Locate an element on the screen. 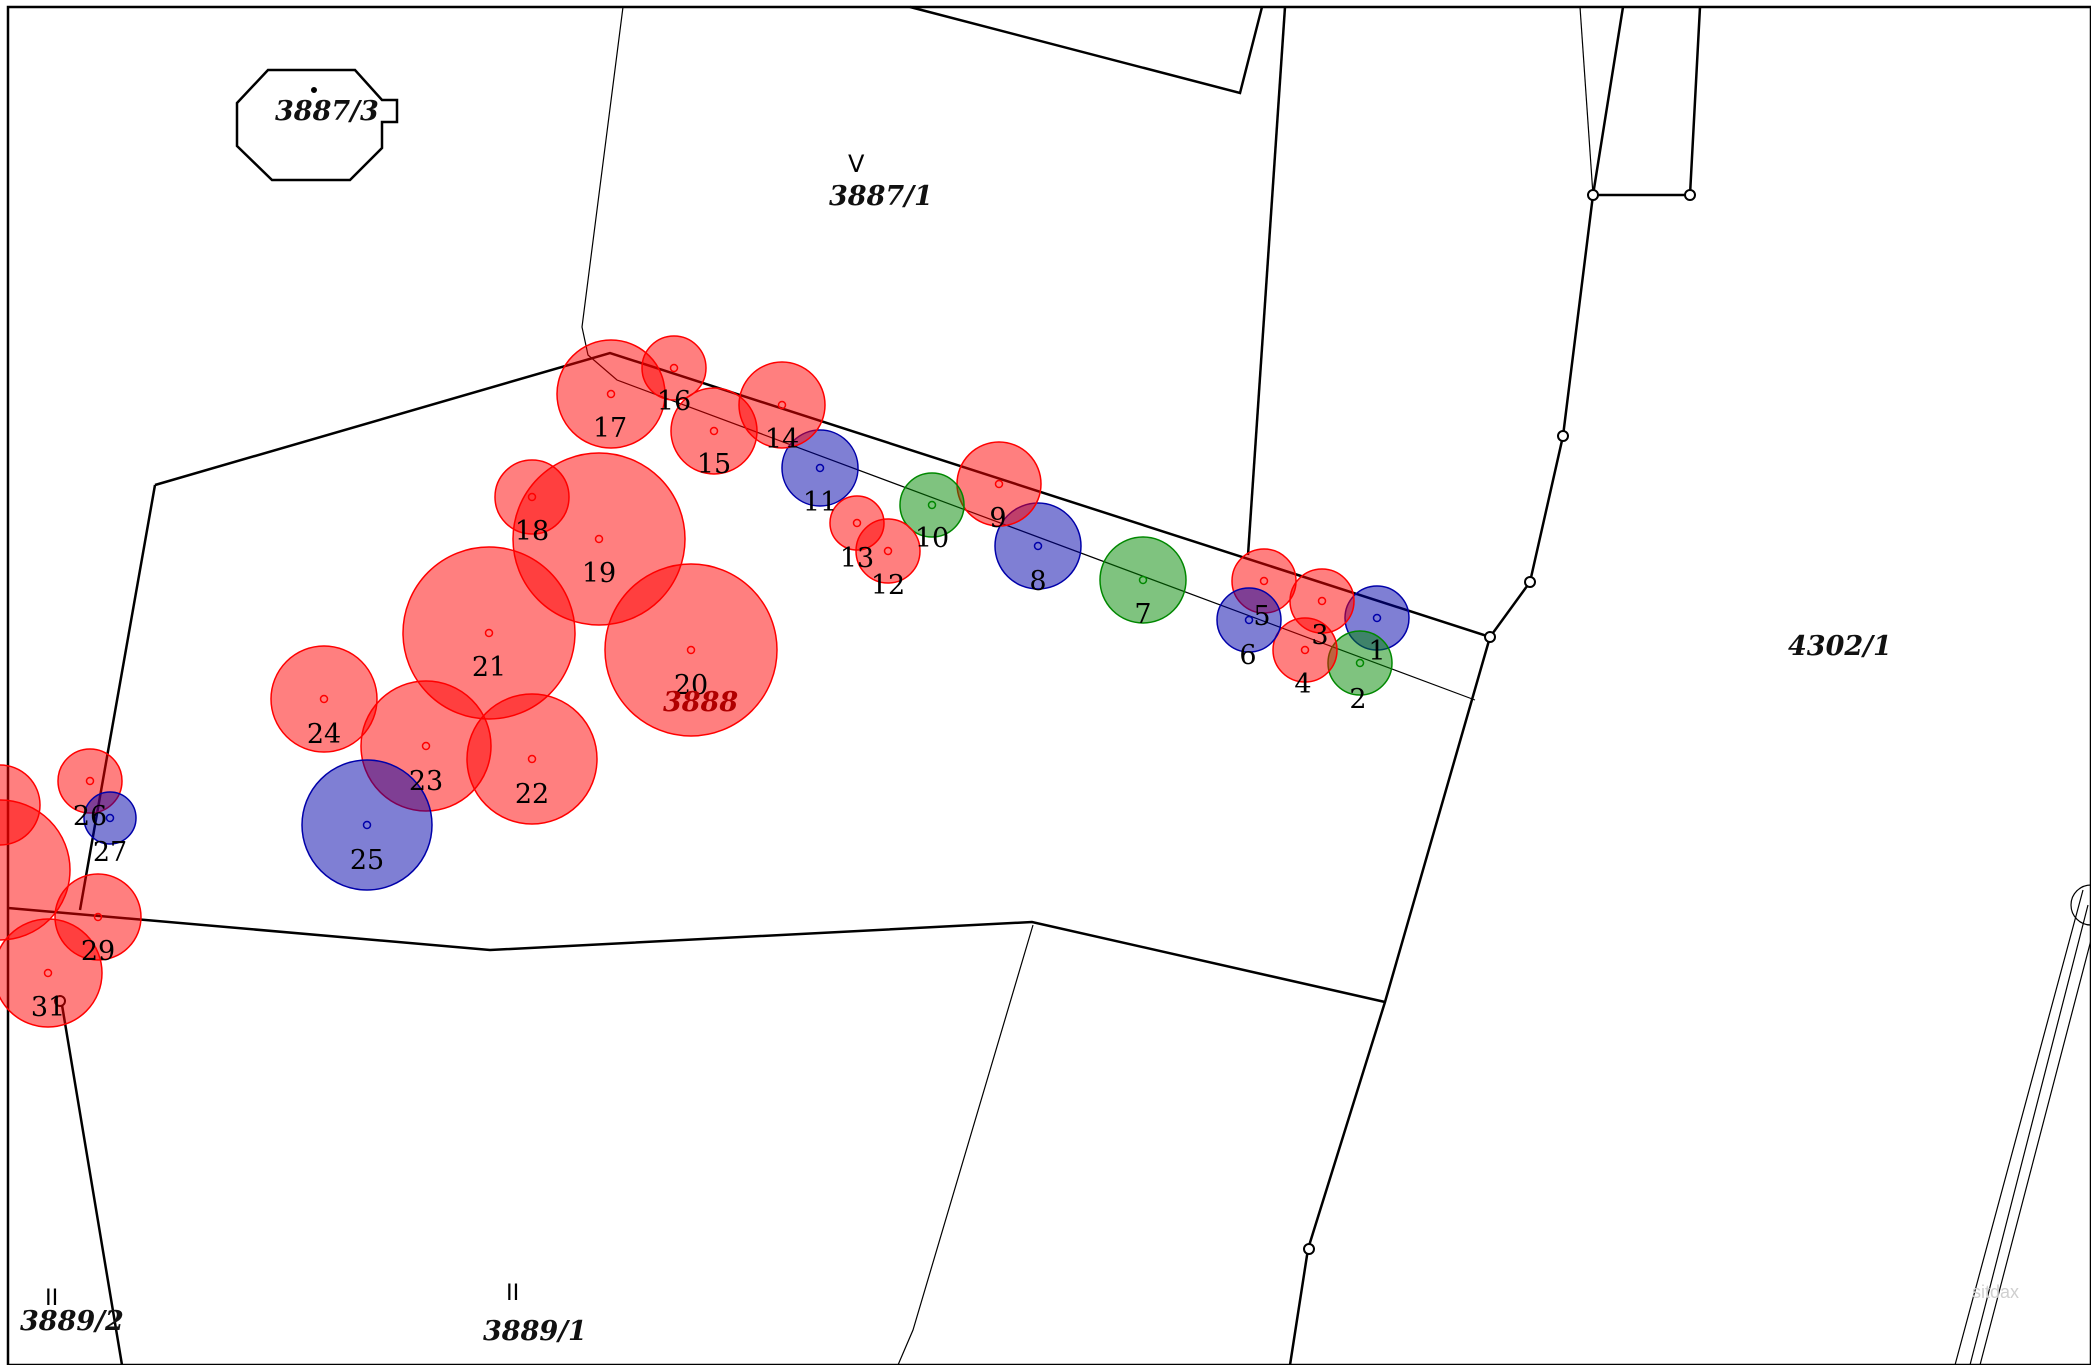 This screenshot has height=1365, width=2091. tree-number-label: 24 is located at coordinates (324, 734).